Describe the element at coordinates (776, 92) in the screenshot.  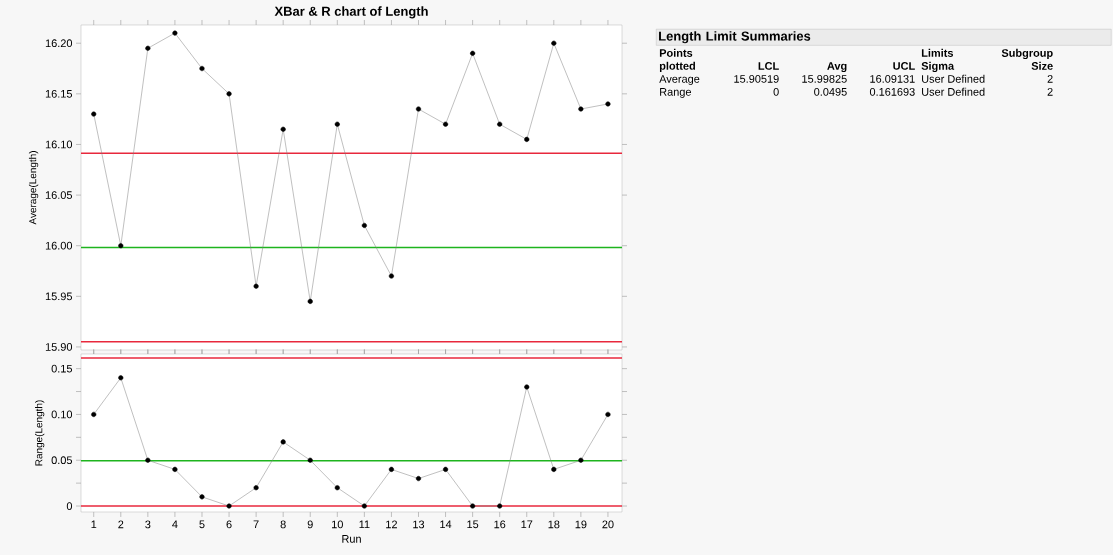
I see `text: 0` at that location.